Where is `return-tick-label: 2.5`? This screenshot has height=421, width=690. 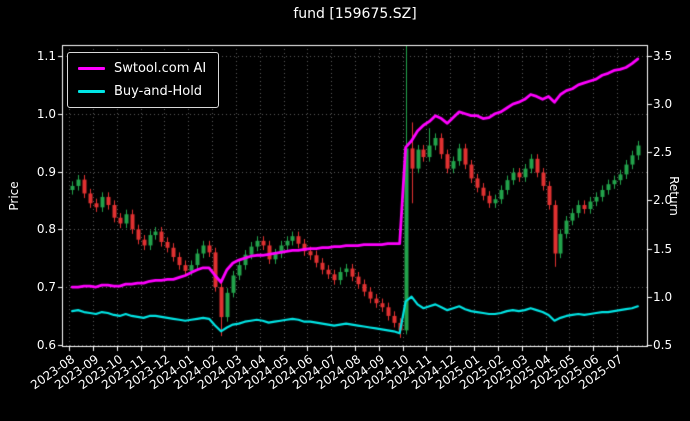 return-tick-label: 2.5 is located at coordinates (663, 152).